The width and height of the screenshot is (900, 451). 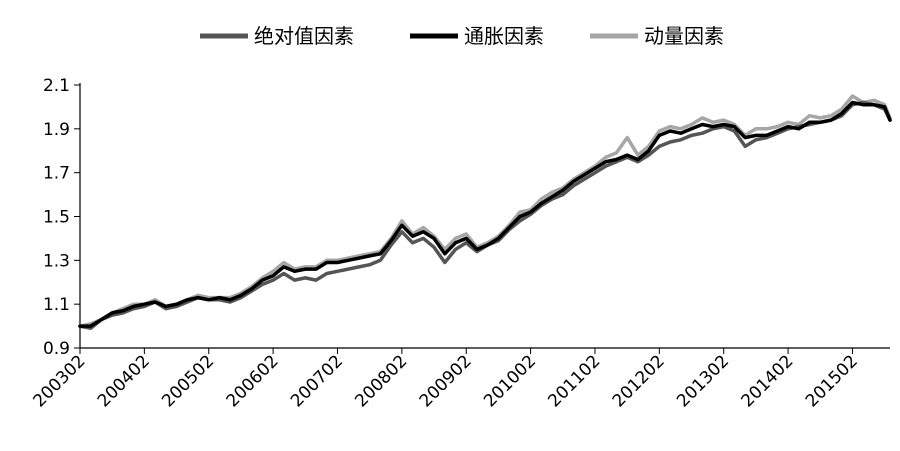 What do you see at coordinates (832, 381) in the screenshot?
I see `x-tick-label: 201502` at bounding box center [832, 381].